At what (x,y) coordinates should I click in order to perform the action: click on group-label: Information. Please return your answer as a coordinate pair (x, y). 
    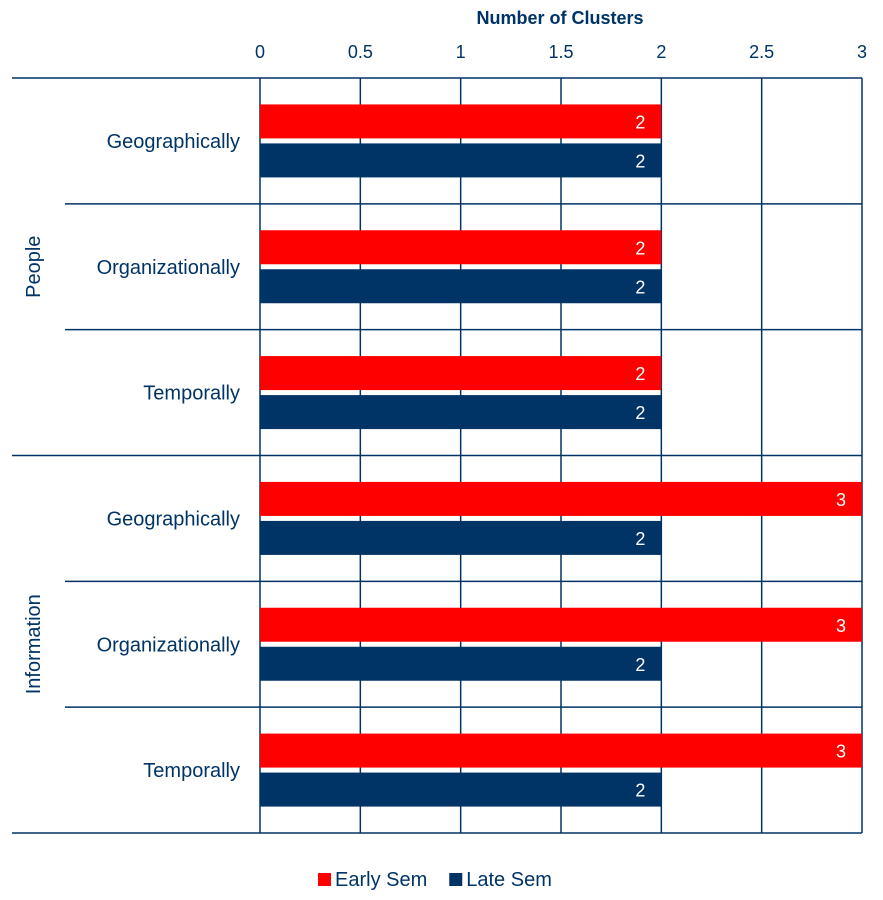
    Looking at the image, I should click on (34, 644).